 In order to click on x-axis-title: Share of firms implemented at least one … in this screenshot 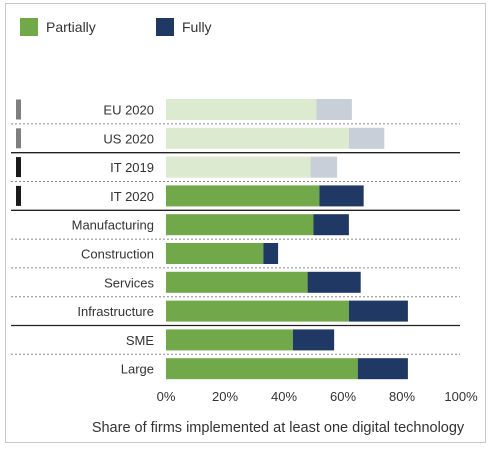, I will do `click(278, 428)`.